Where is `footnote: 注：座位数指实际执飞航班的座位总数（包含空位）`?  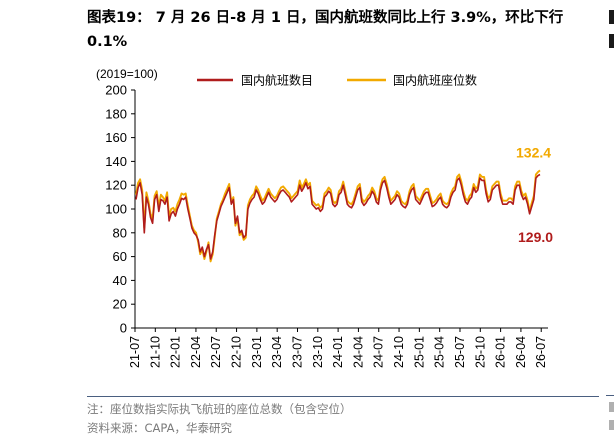 footnote: 注：座位数指实际执飞航班的座位总数（包含空位） is located at coordinates (219, 409).